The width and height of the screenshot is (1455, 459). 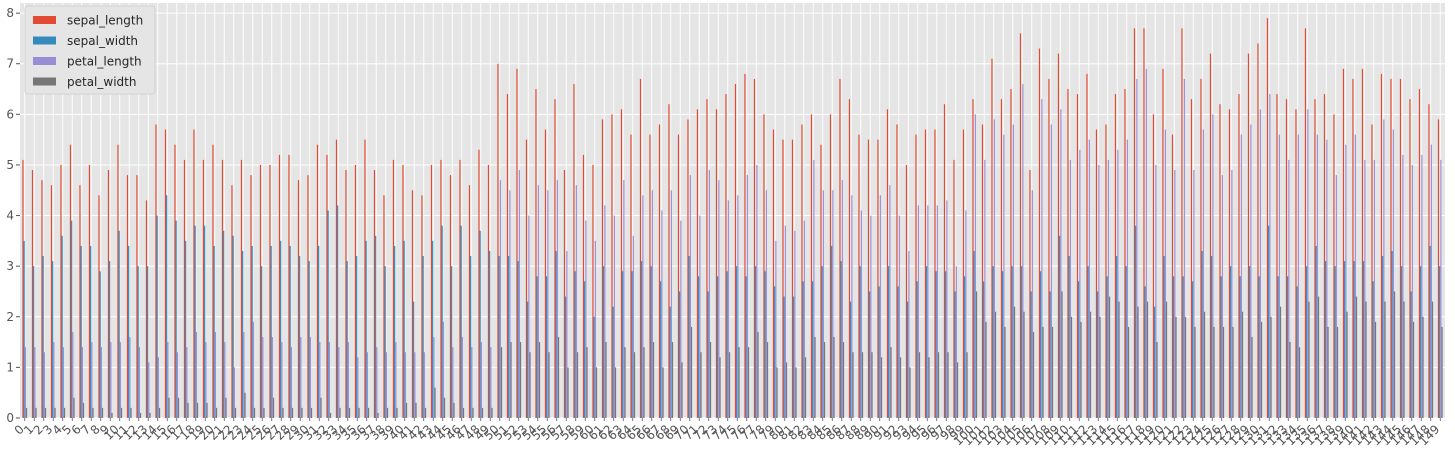 What do you see at coordinates (102, 41) in the screenshot?
I see `legend-label: sepal_width` at bounding box center [102, 41].